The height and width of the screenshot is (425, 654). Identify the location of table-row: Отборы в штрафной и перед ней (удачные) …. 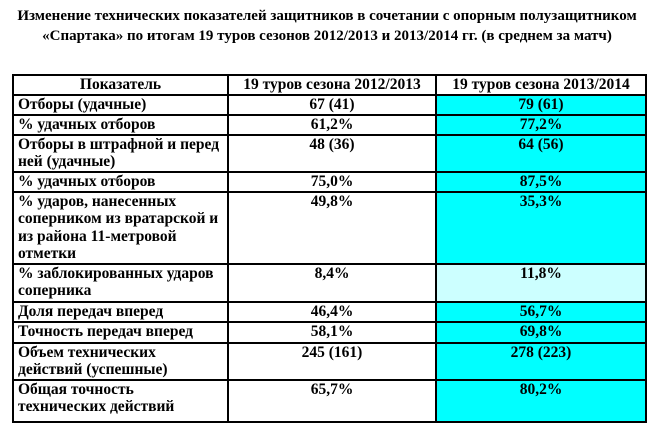
(329, 153).